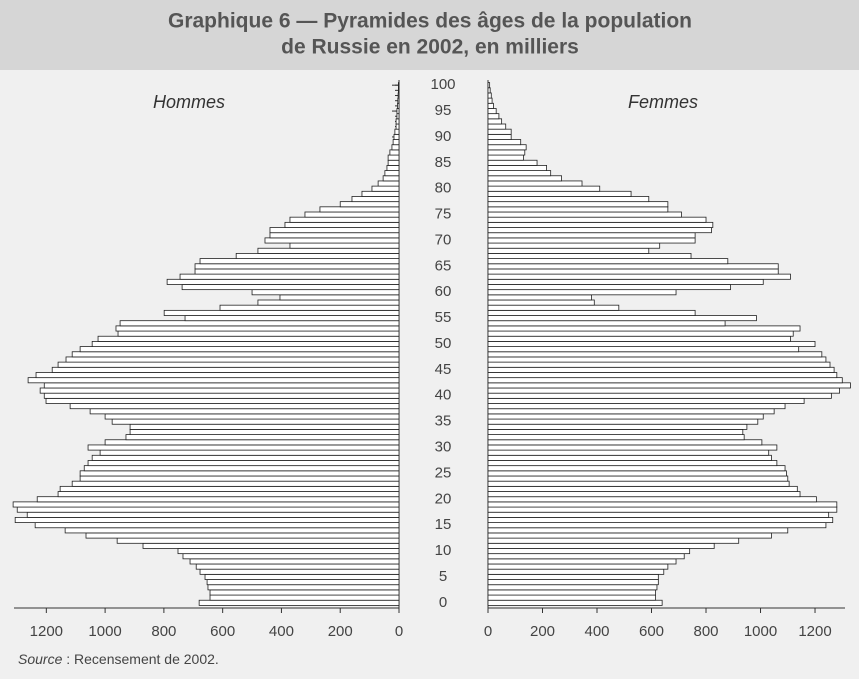  What do you see at coordinates (443, 395) in the screenshot?
I see `y-tick-label: 40` at bounding box center [443, 395].